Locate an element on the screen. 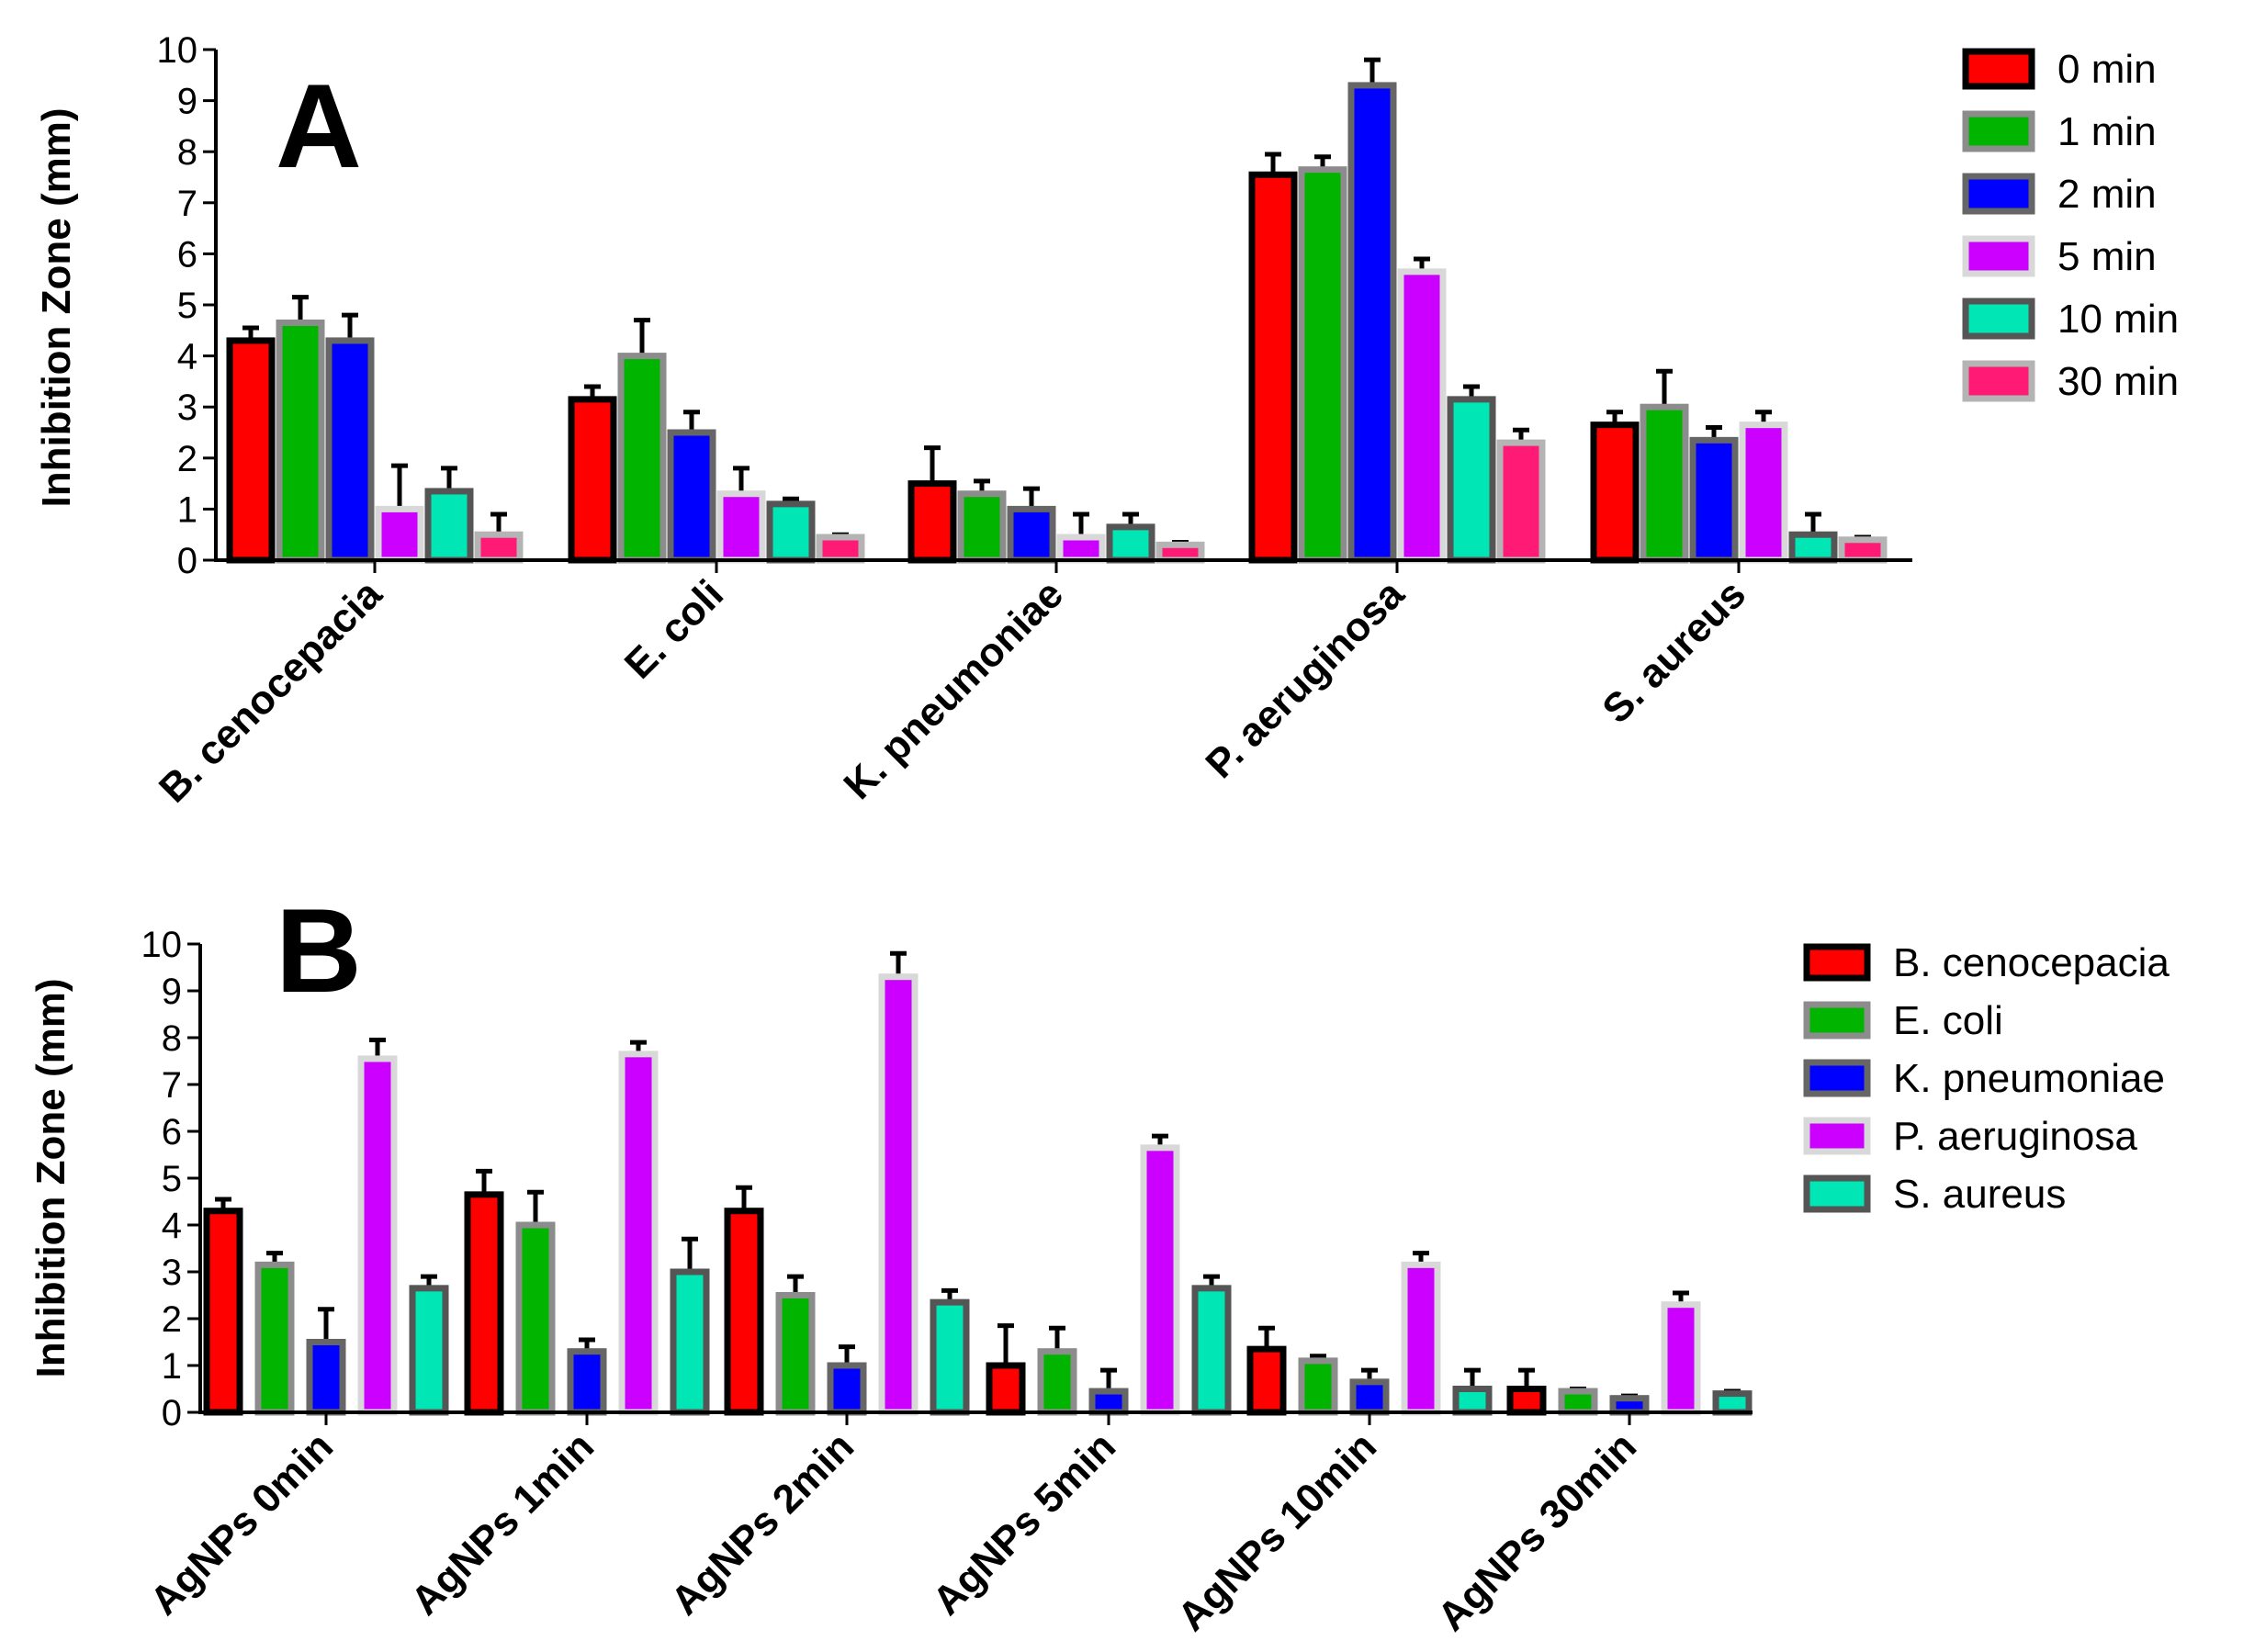 The image size is (2243, 1652). b-y-tick-label: 9 is located at coordinates (172, 992).